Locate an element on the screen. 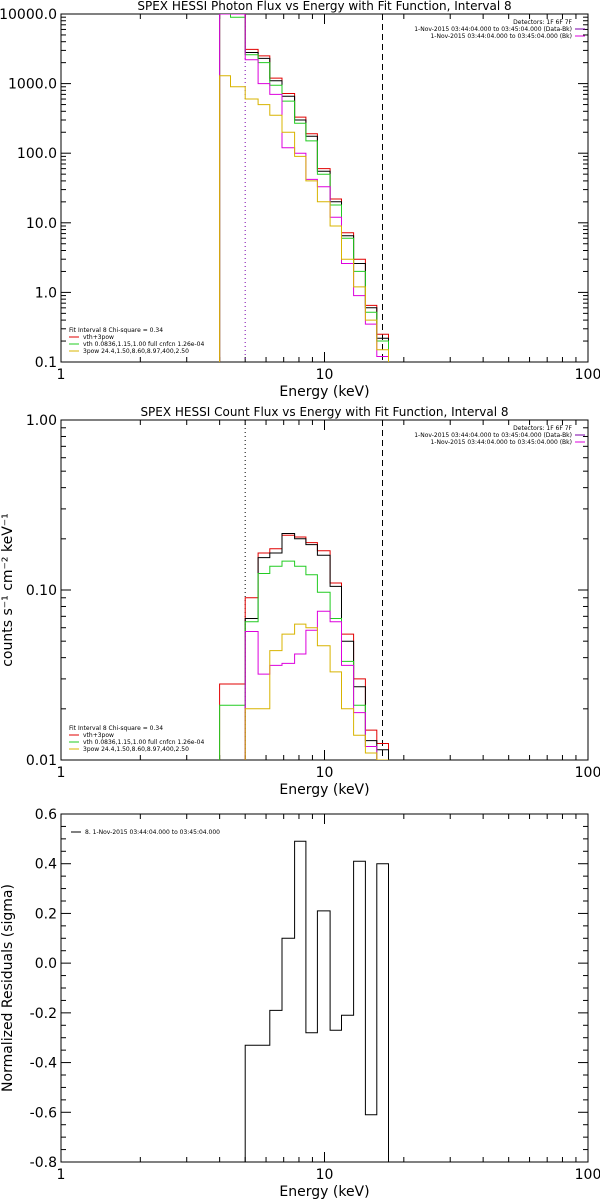  y-tick-label: 10.0 is located at coordinates (41, 224).